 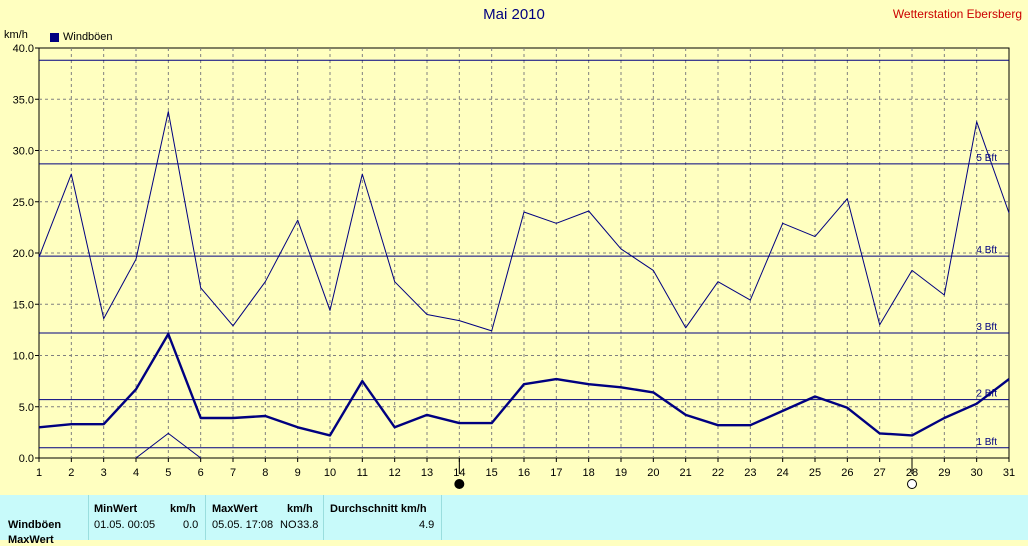 What do you see at coordinates (235, 509) in the screenshot?
I see `max-header: MaxWert` at bounding box center [235, 509].